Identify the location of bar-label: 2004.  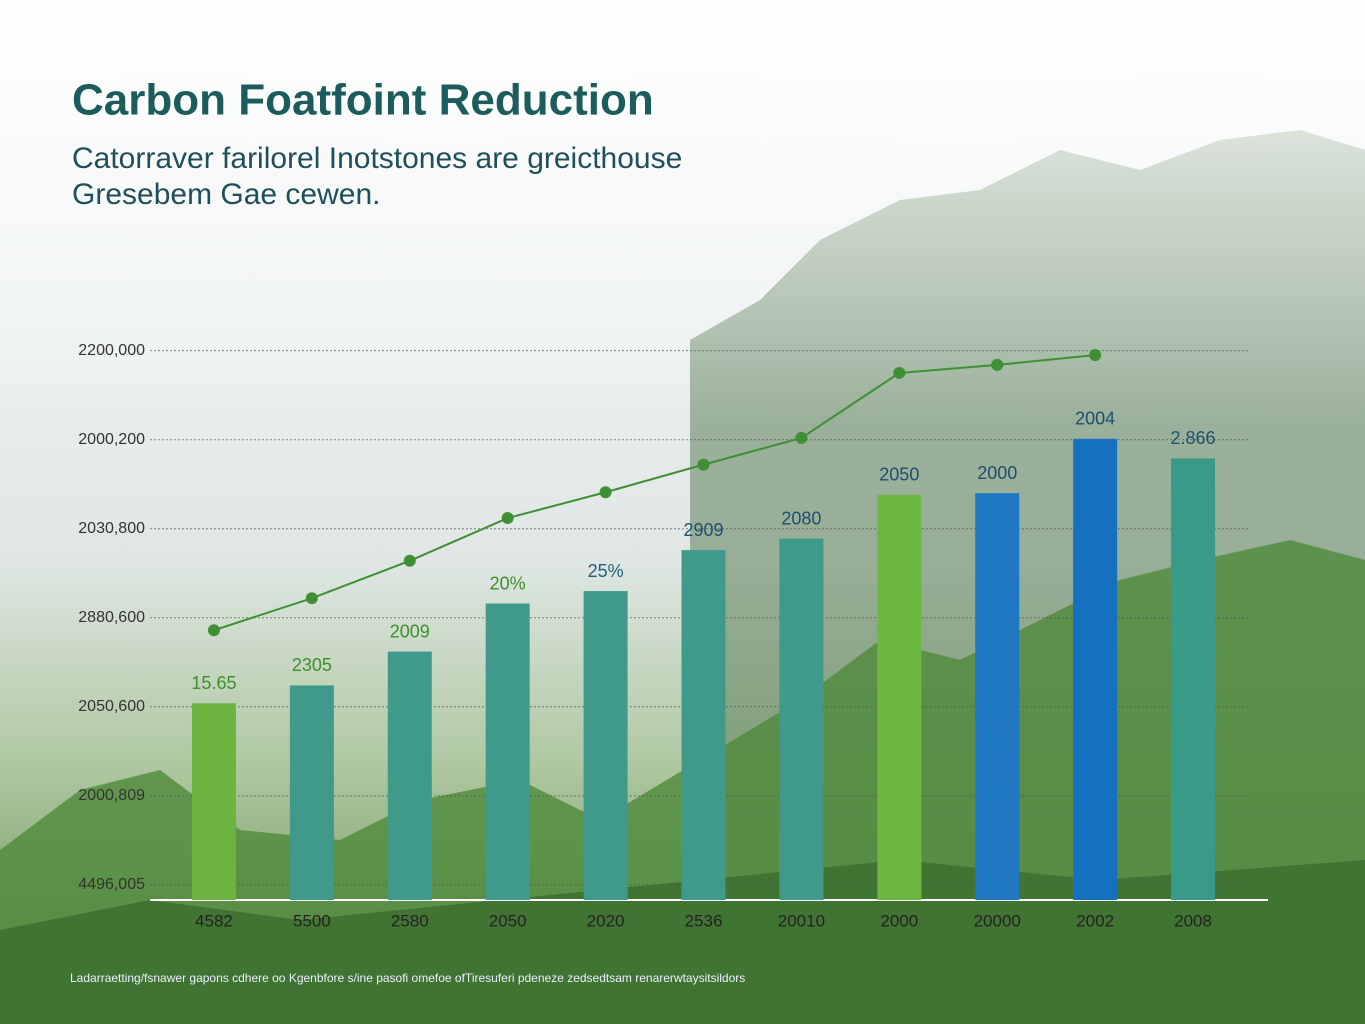
(1095, 419).